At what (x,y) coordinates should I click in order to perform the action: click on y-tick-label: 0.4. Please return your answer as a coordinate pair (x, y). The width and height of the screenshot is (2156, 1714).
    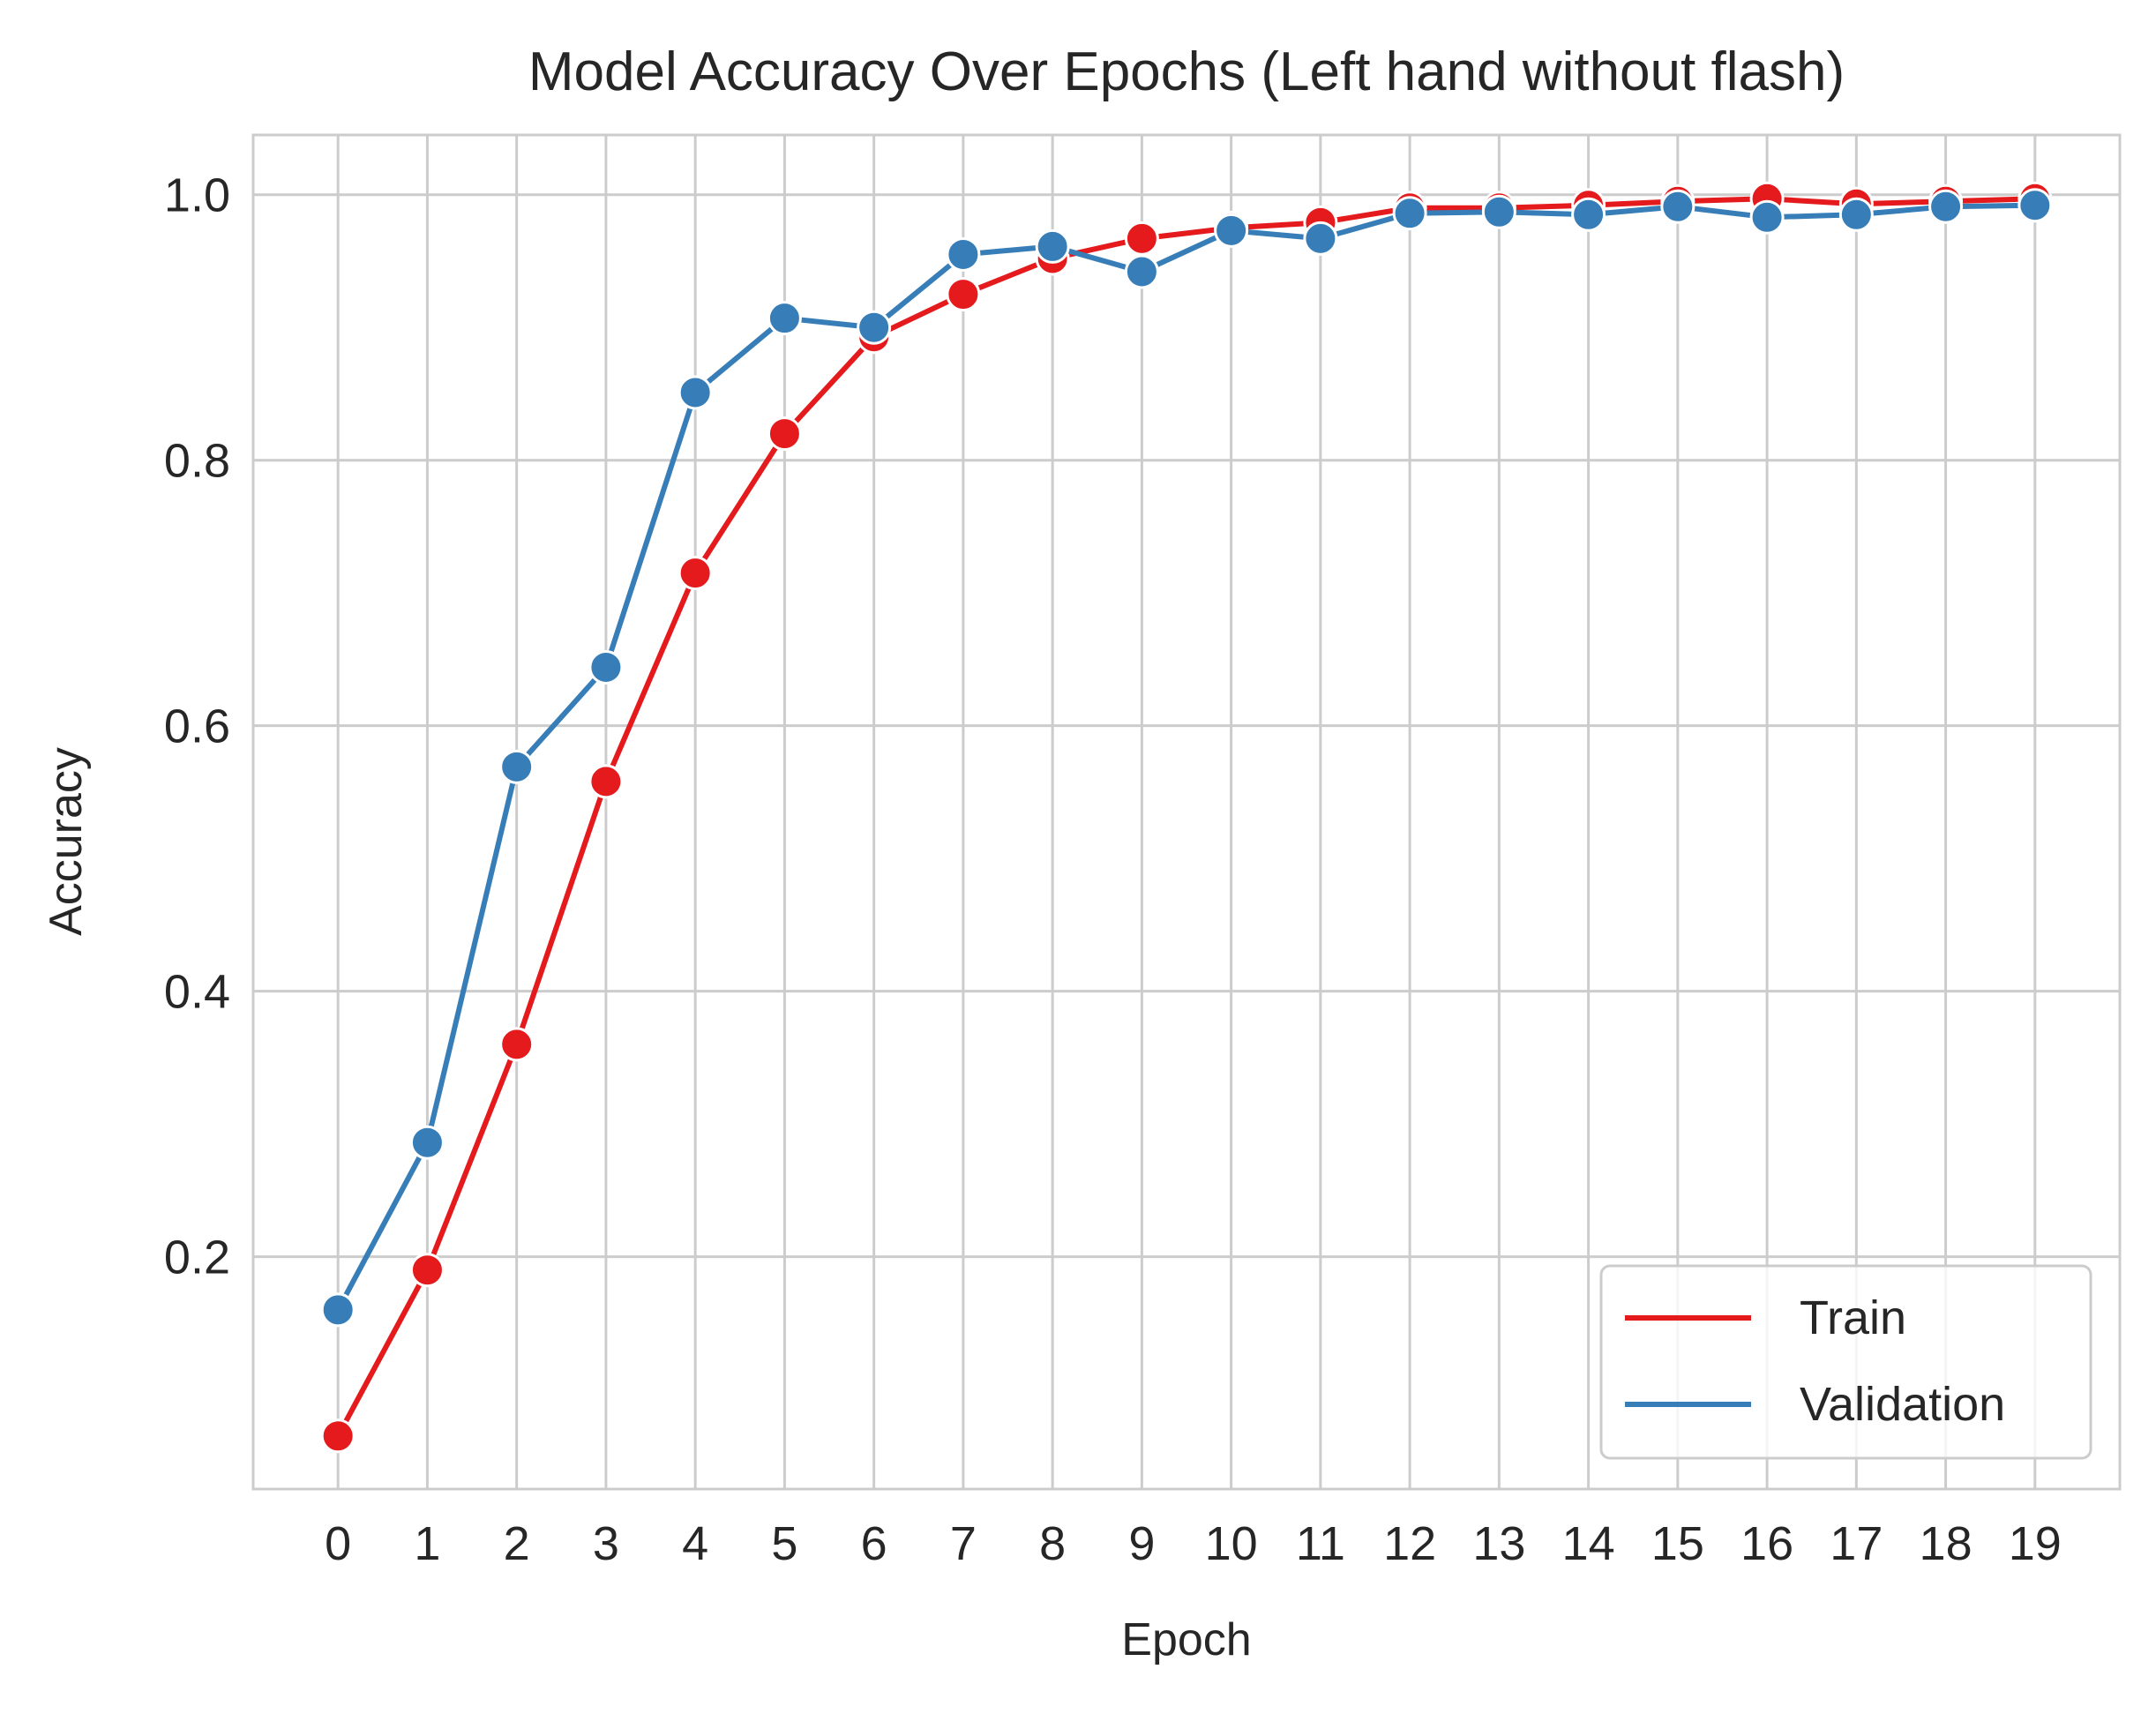
    Looking at the image, I should click on (197, 992).